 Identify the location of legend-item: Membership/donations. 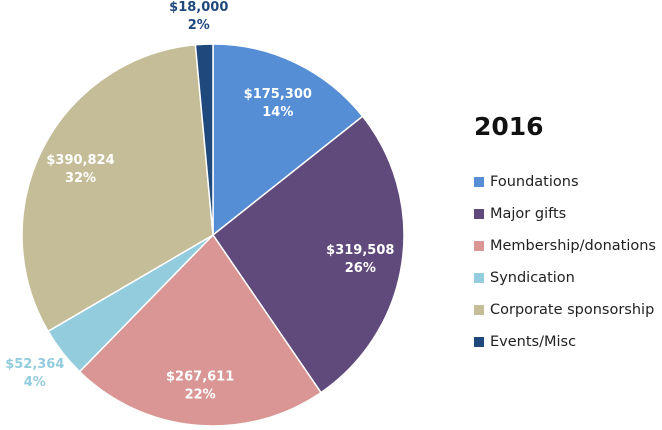
(565, 246).